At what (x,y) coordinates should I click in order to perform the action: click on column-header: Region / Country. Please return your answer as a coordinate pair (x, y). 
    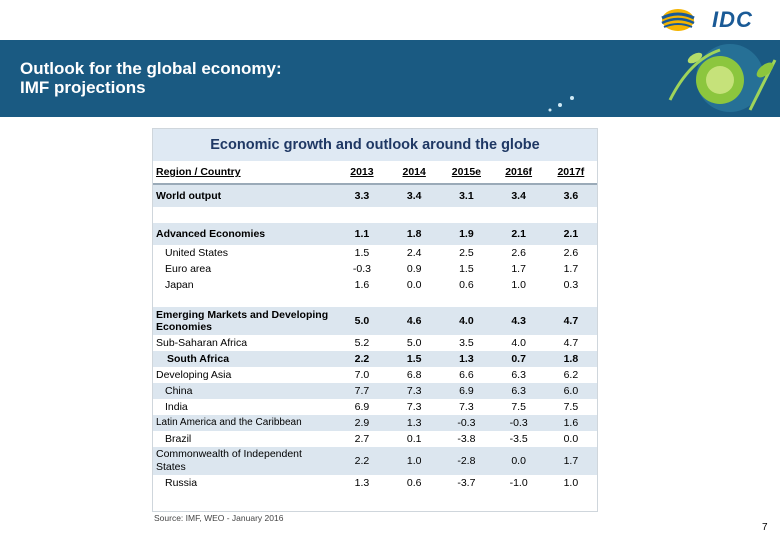
    Looking at the image, I should click on (244, 173).